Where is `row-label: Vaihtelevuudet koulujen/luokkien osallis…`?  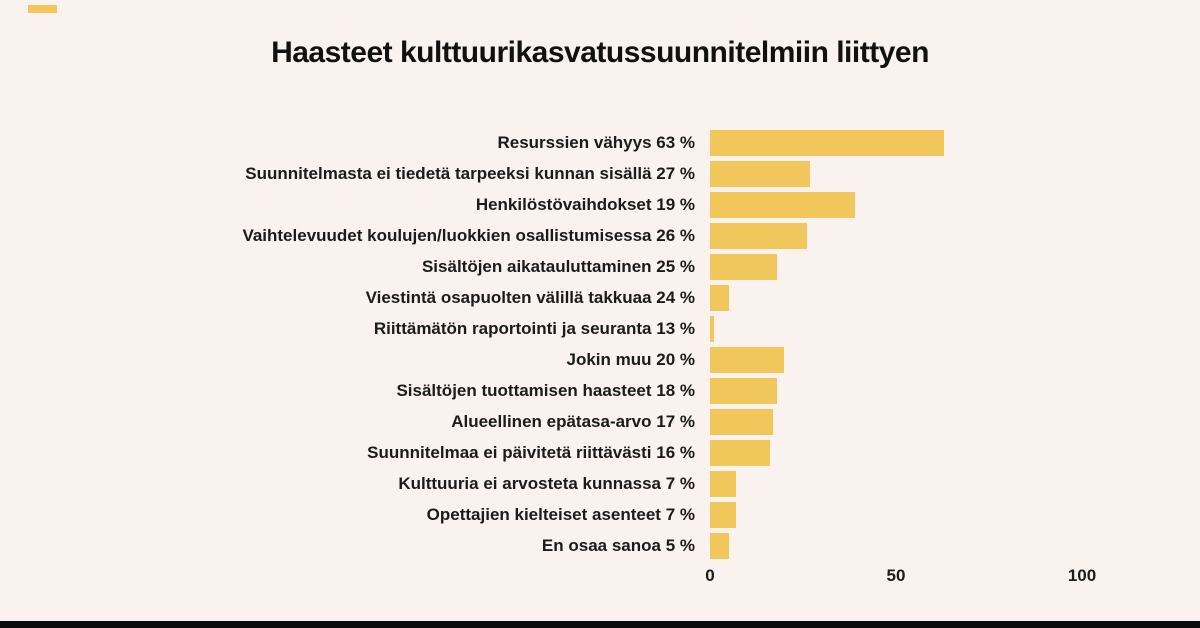 row-label: Vaihtelevuudet koulujen/luokkien osallis… is located at coordinates (468, 235).